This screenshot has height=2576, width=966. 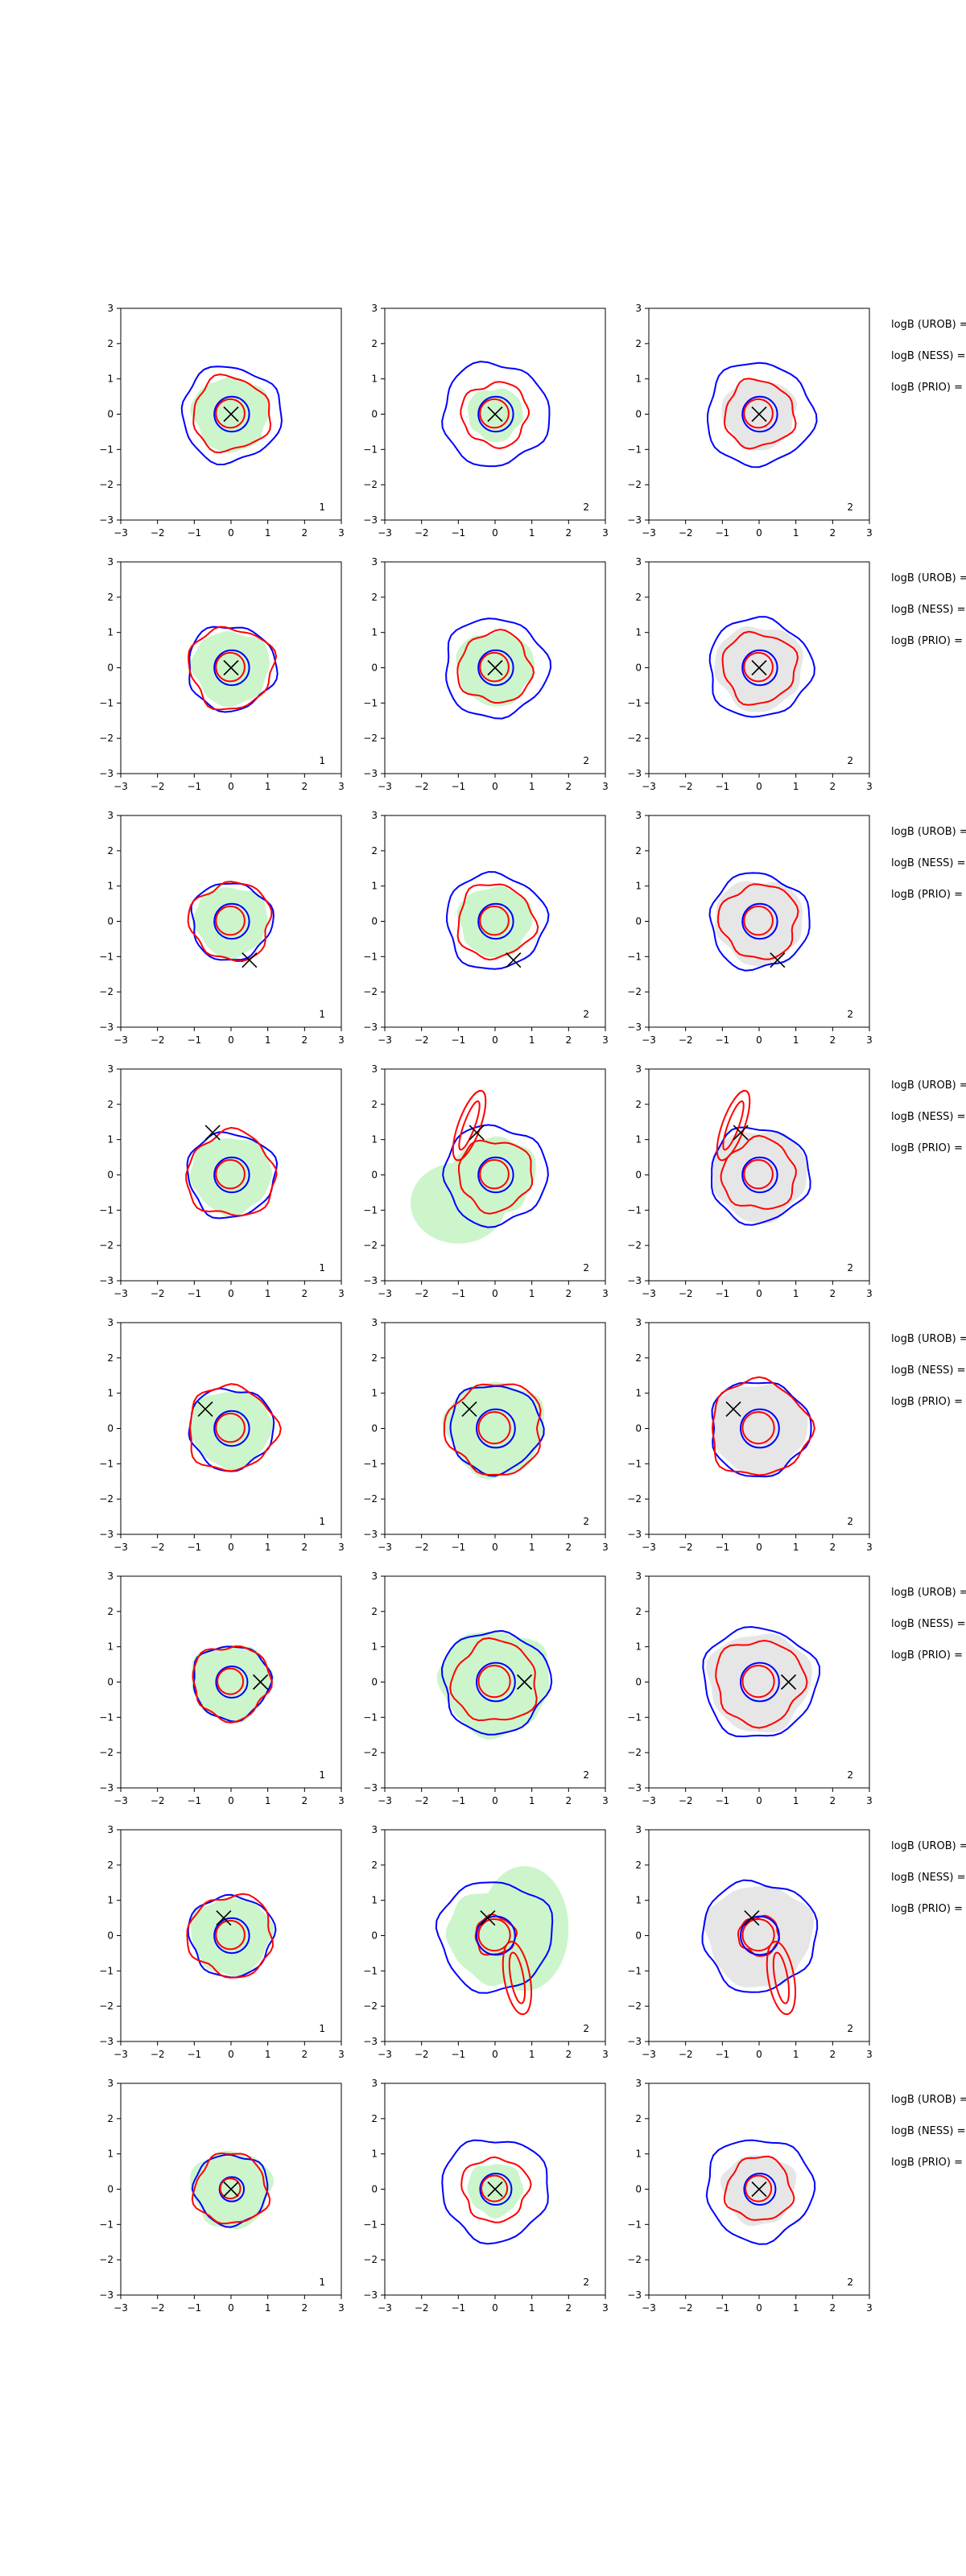 I want to click on panel-index-label: 2, so click(x=850, y=1775).